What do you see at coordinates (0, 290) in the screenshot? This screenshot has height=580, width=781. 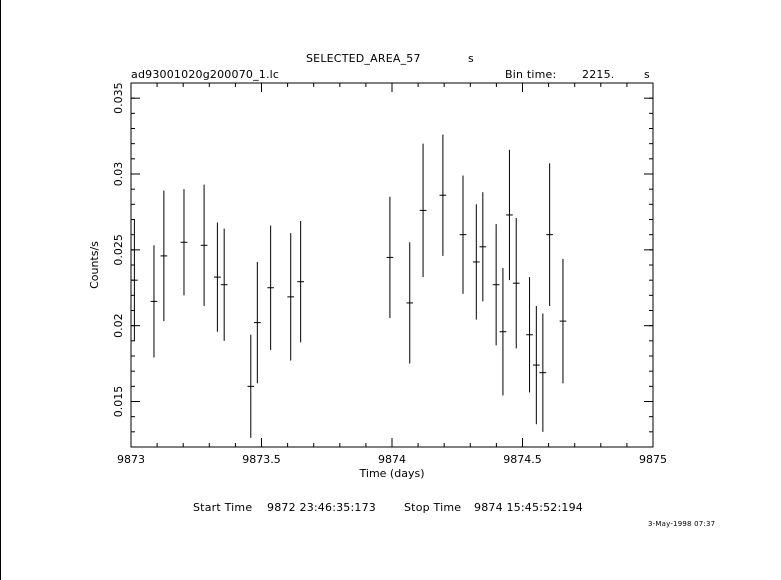 I see `left-border` at bounding box center [0, 290].